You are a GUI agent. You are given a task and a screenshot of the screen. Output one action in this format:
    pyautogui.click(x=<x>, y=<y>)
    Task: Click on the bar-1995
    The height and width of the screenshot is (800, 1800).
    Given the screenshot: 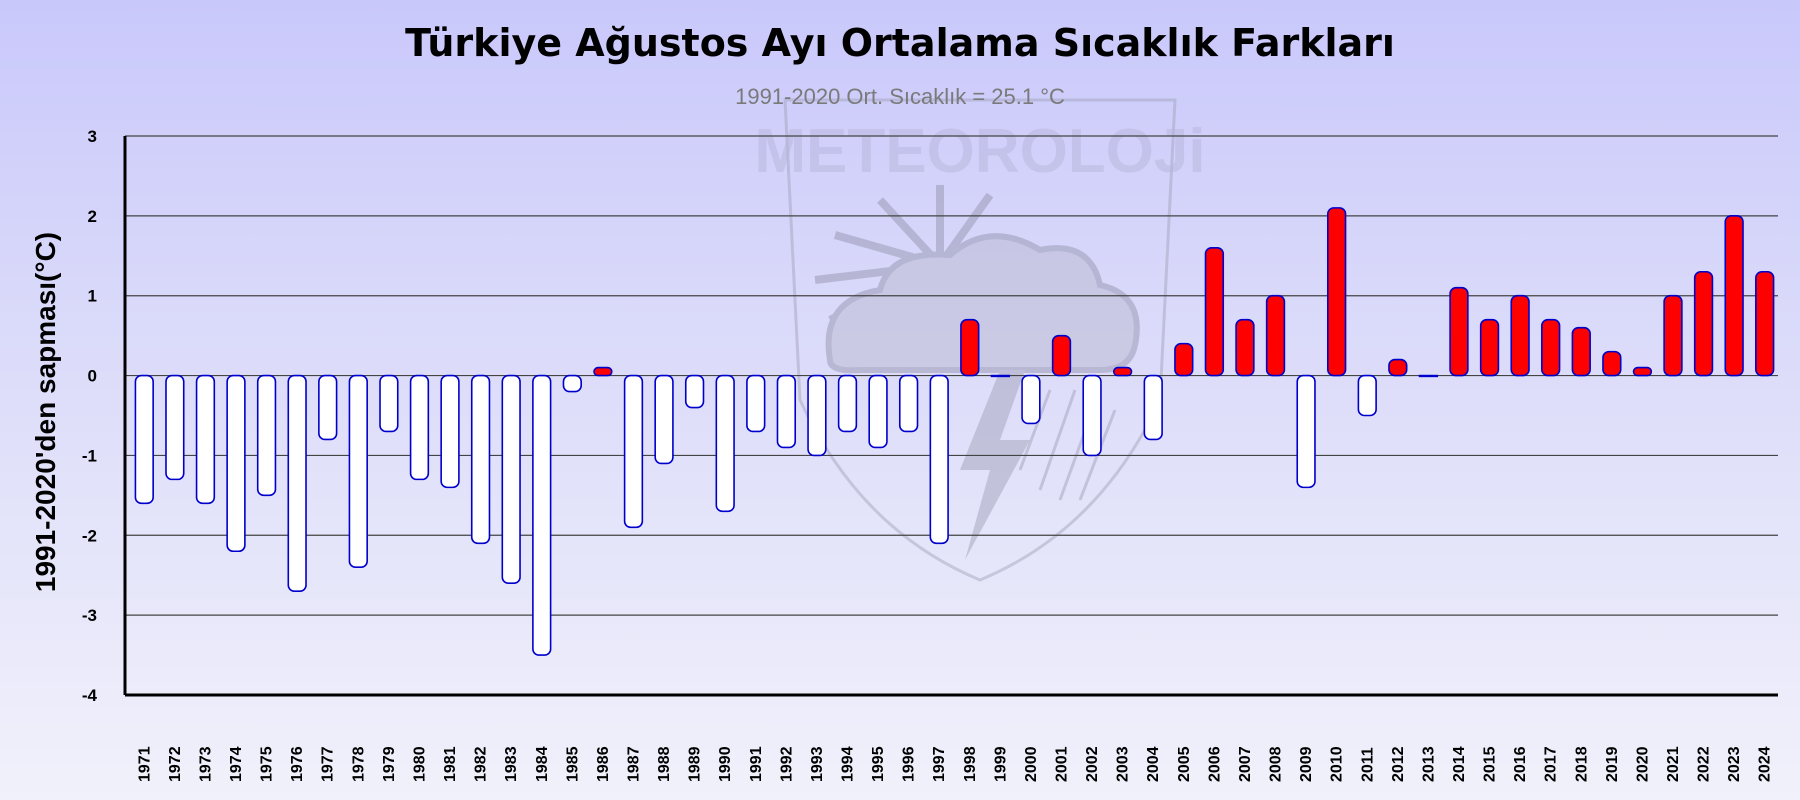 What is the action you would take?
    pyautogui.click(x=878, y=411)
    